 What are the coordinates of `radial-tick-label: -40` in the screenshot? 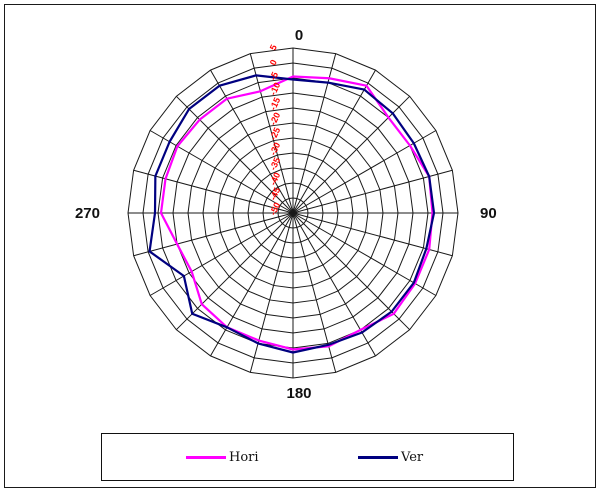 It's located at (275, 179).